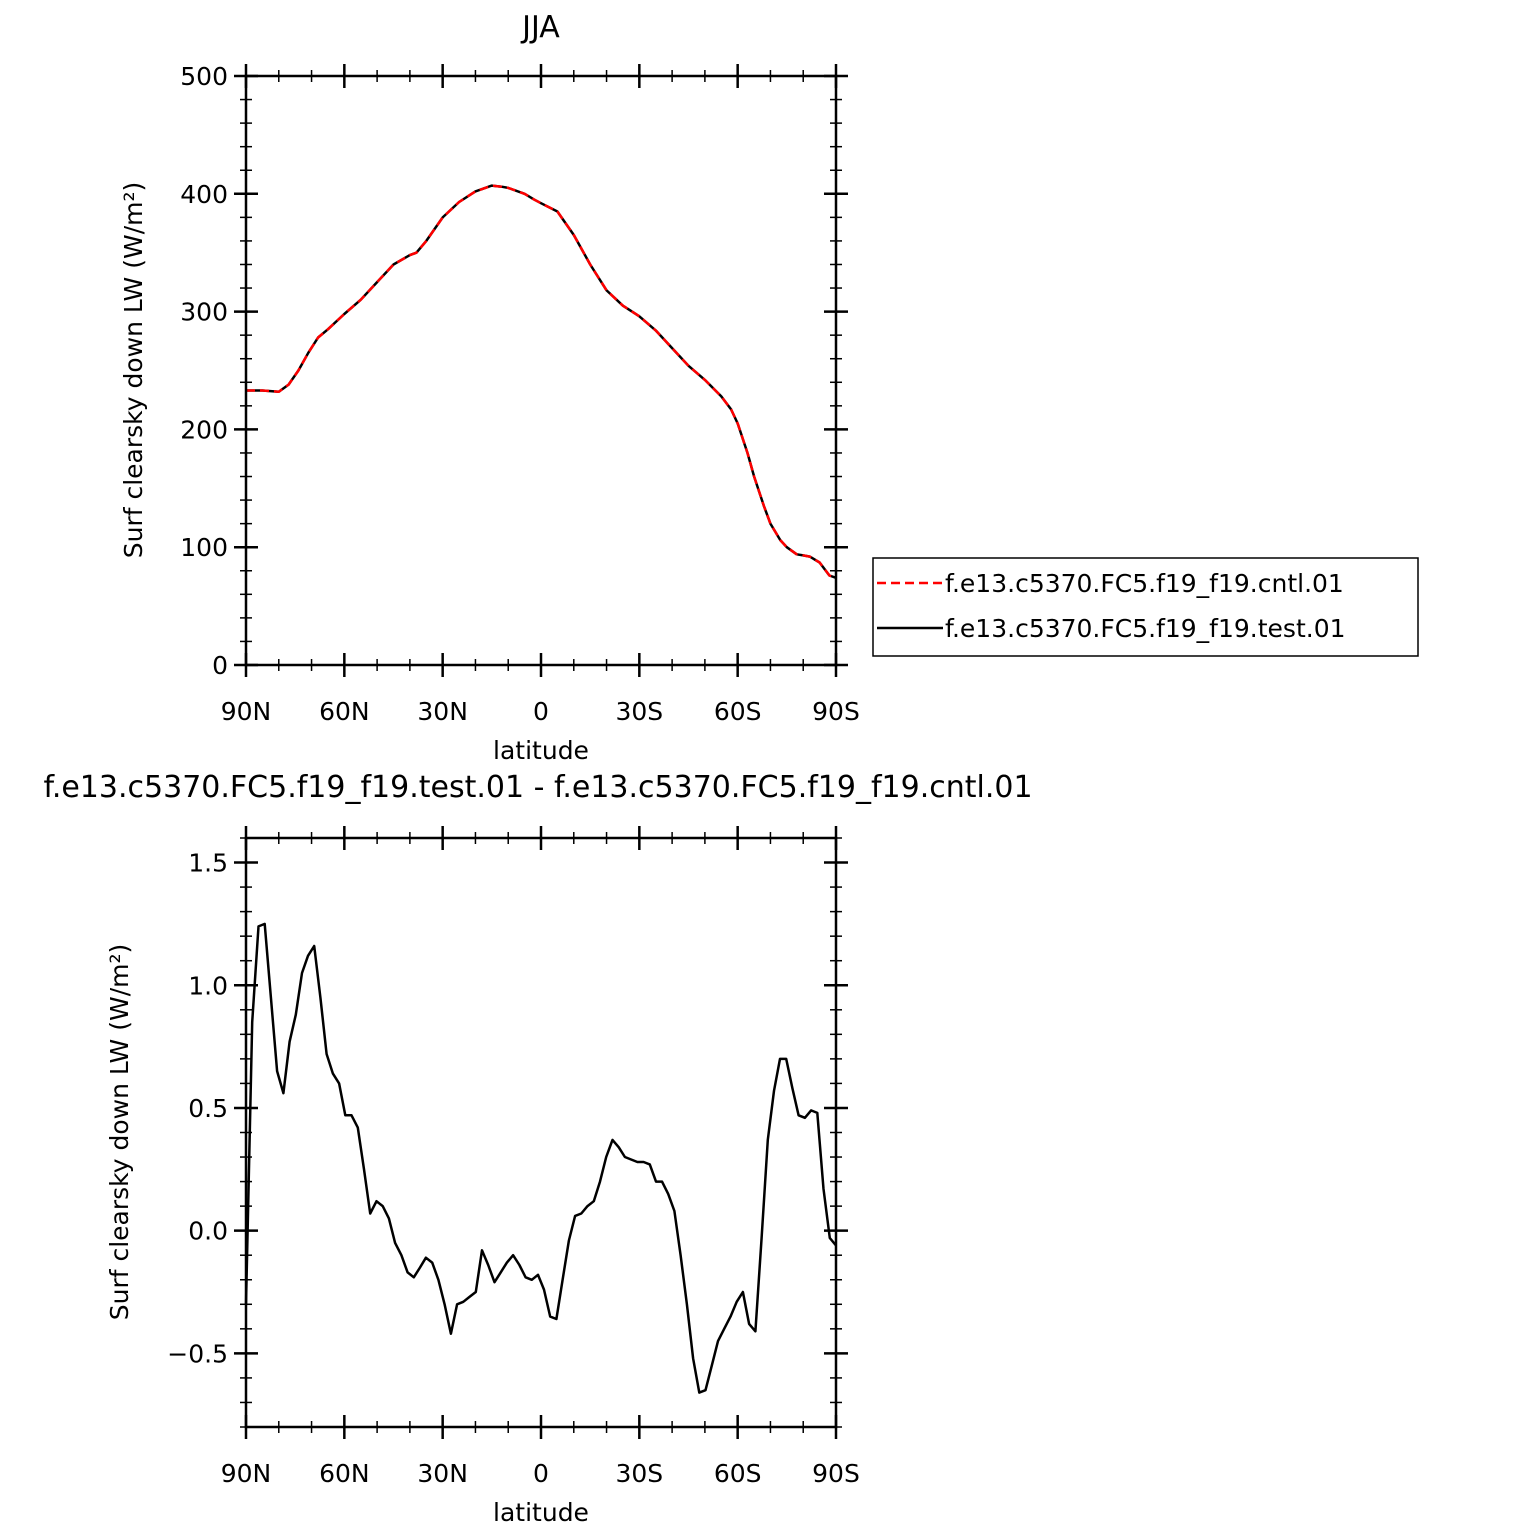  I want to click on chart-bottom-series, so click(540, 1158).